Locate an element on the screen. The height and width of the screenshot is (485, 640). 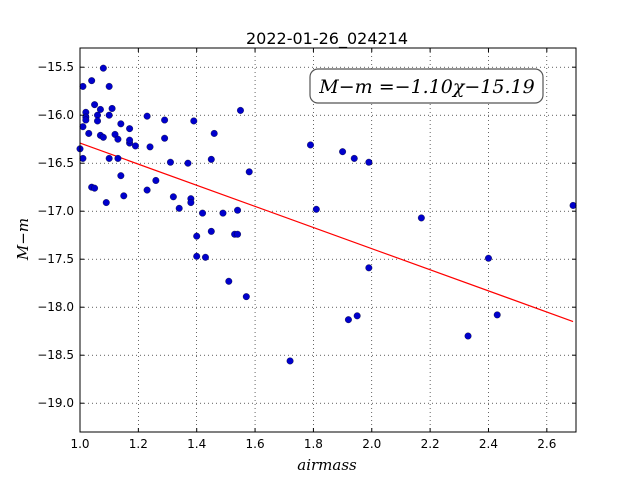
x-tick-label: 2.6 is located at coordinates (546, 444).